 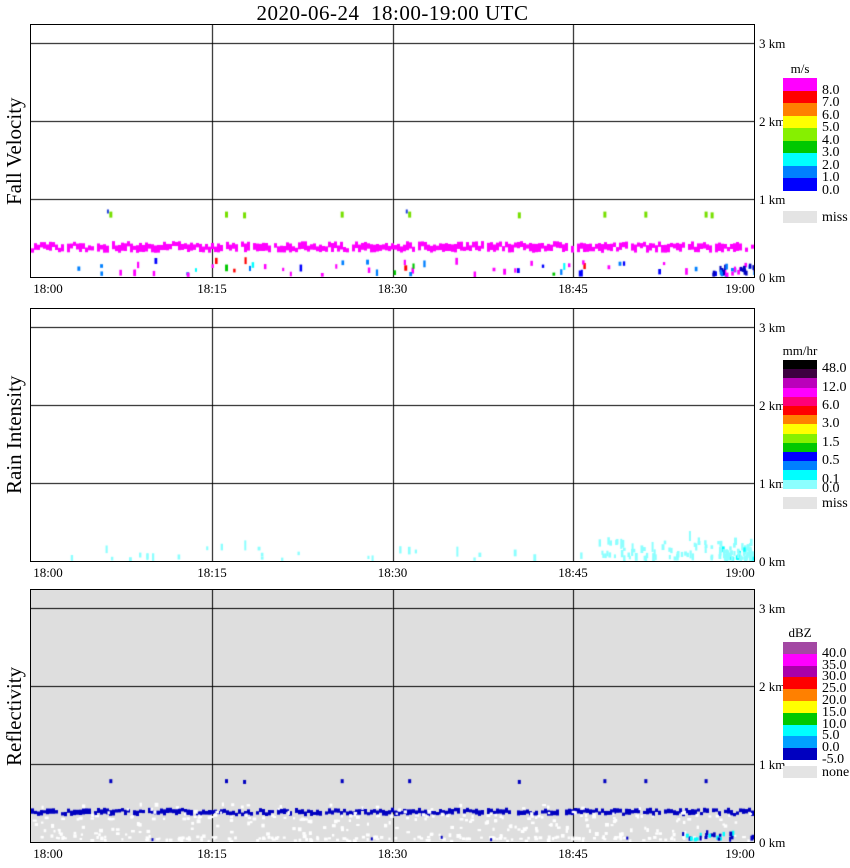 I want to click on legend-value-label: 7.0, so click(x=831, y=103).